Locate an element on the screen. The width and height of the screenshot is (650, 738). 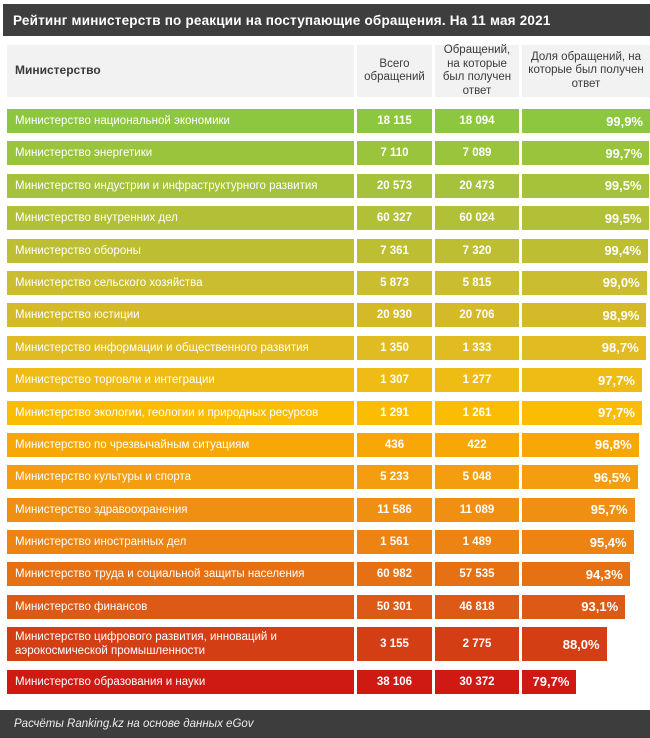
answered-appeals-value: 20 473 is located at coordinates (477, 185).